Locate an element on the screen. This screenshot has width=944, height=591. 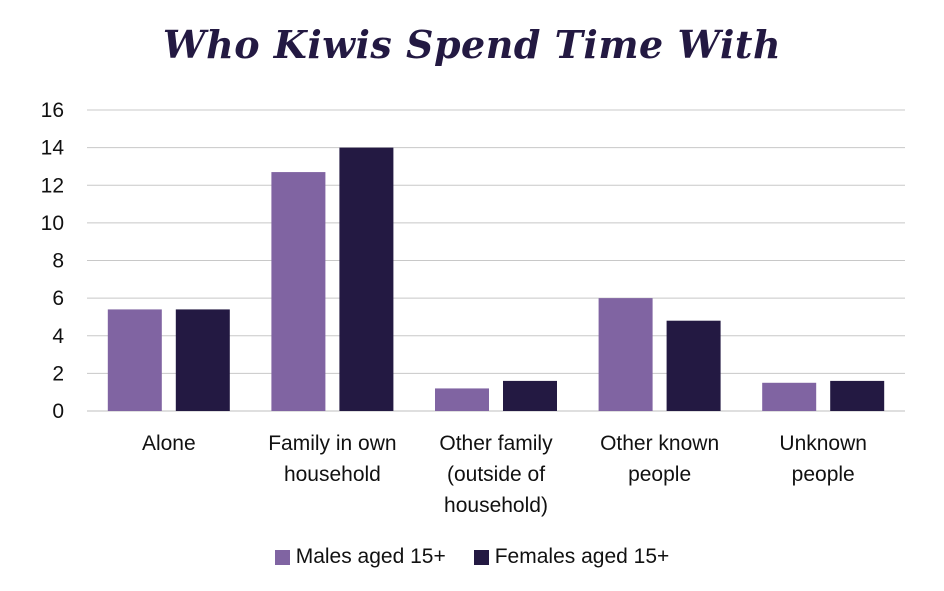
x-tick-label: Unknown is located at coordinates (823, 443).